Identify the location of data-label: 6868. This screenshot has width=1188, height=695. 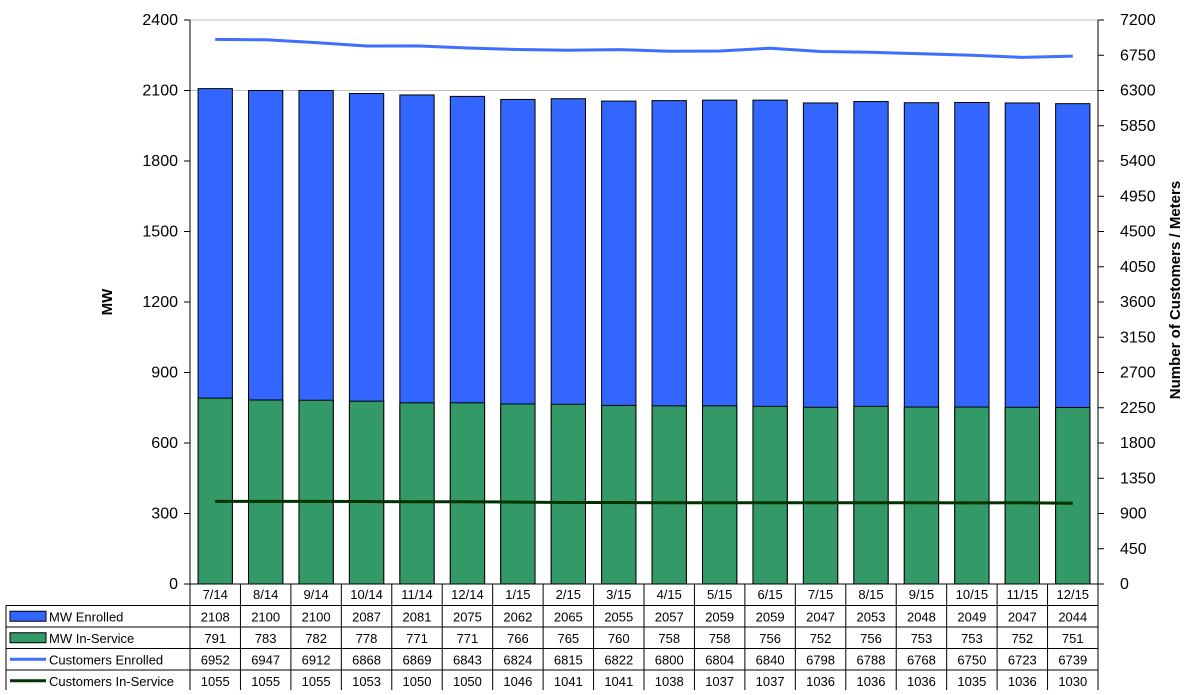
(366, 659).